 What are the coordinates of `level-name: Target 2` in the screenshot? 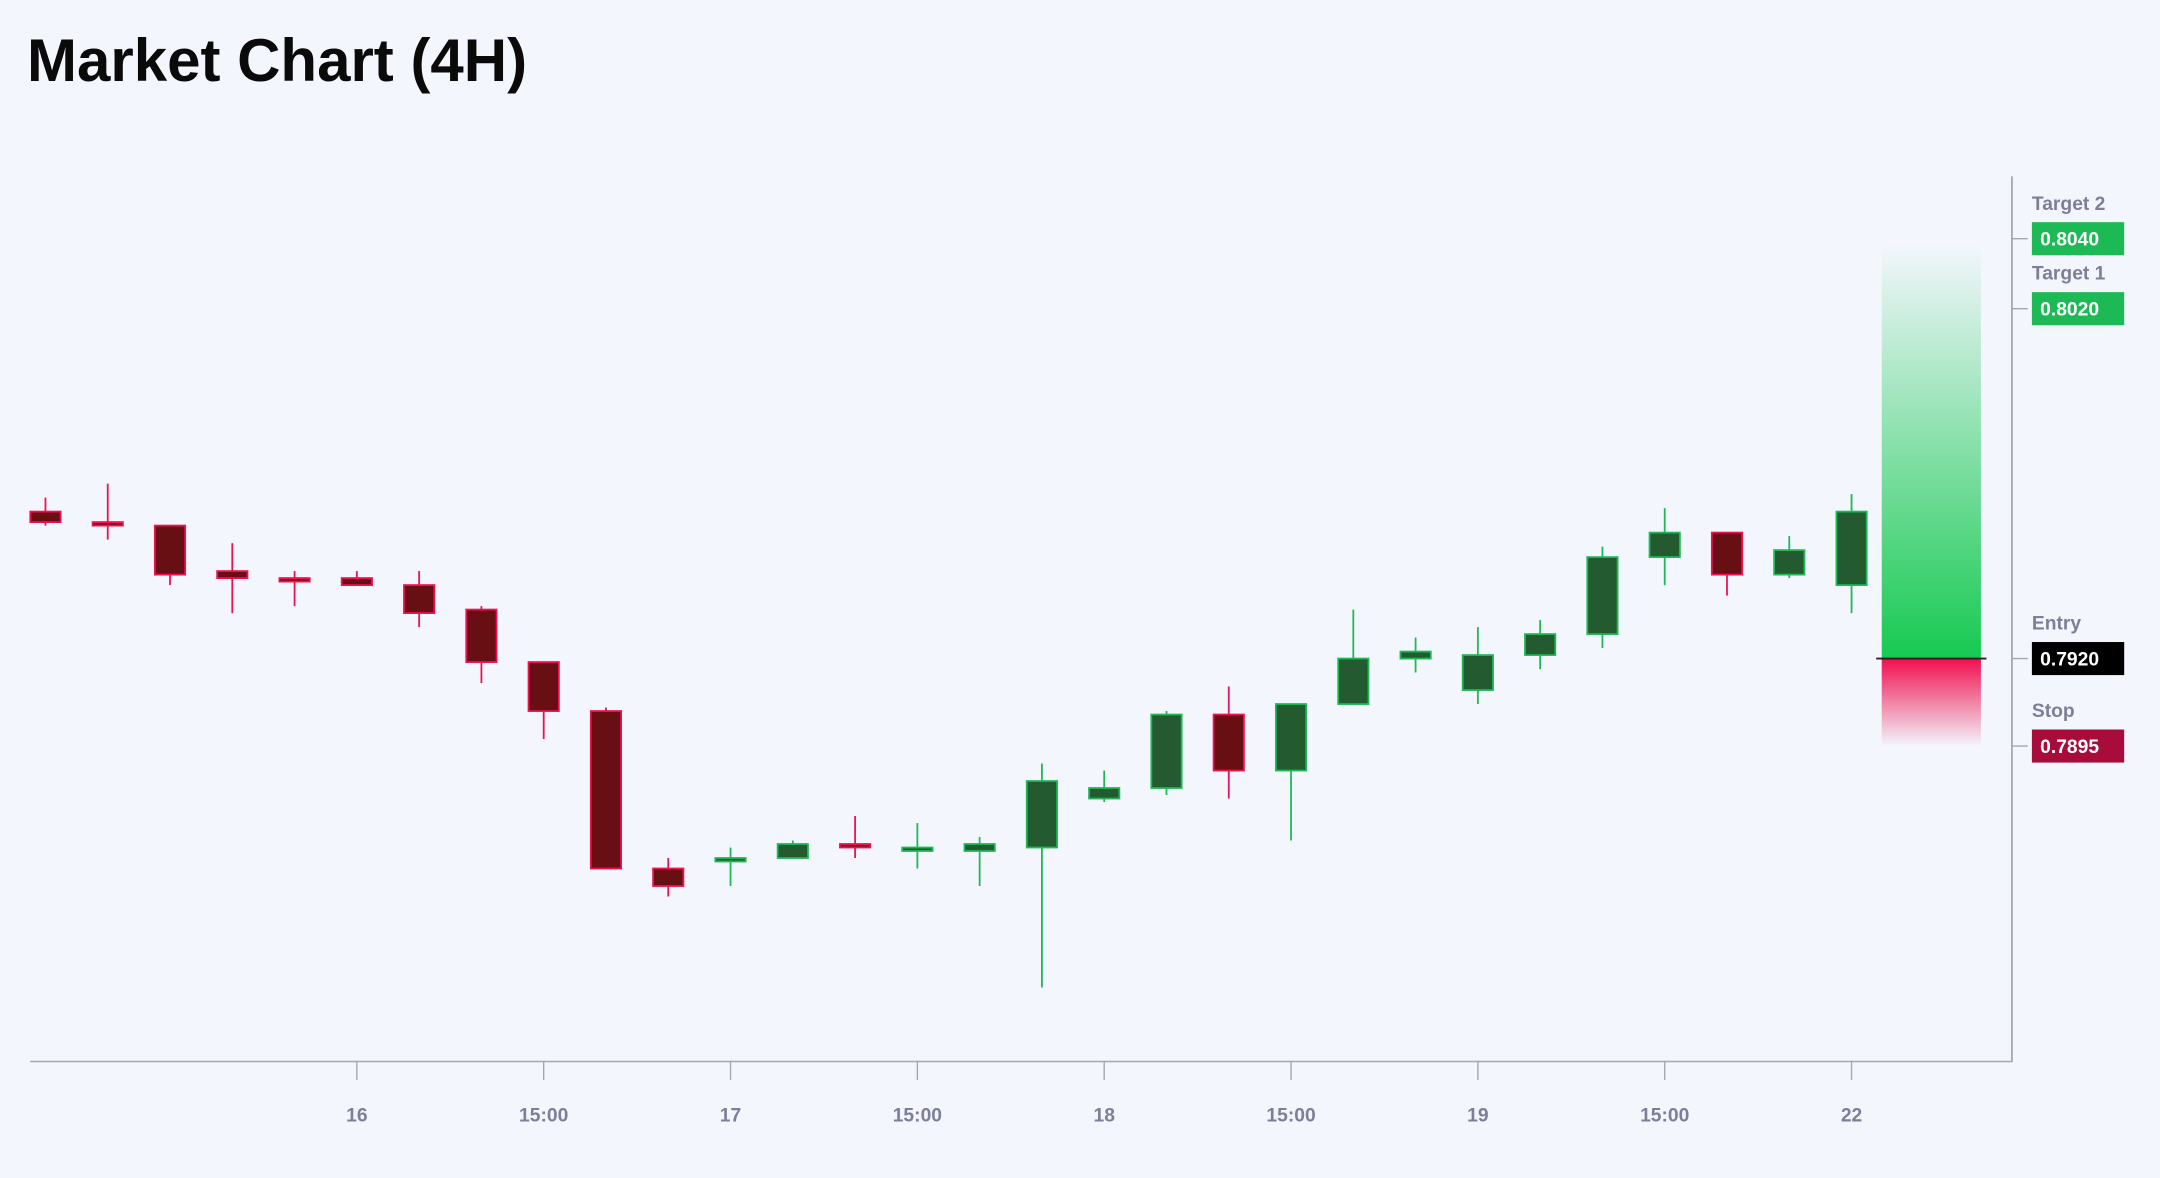 It's located at (2069, 204).